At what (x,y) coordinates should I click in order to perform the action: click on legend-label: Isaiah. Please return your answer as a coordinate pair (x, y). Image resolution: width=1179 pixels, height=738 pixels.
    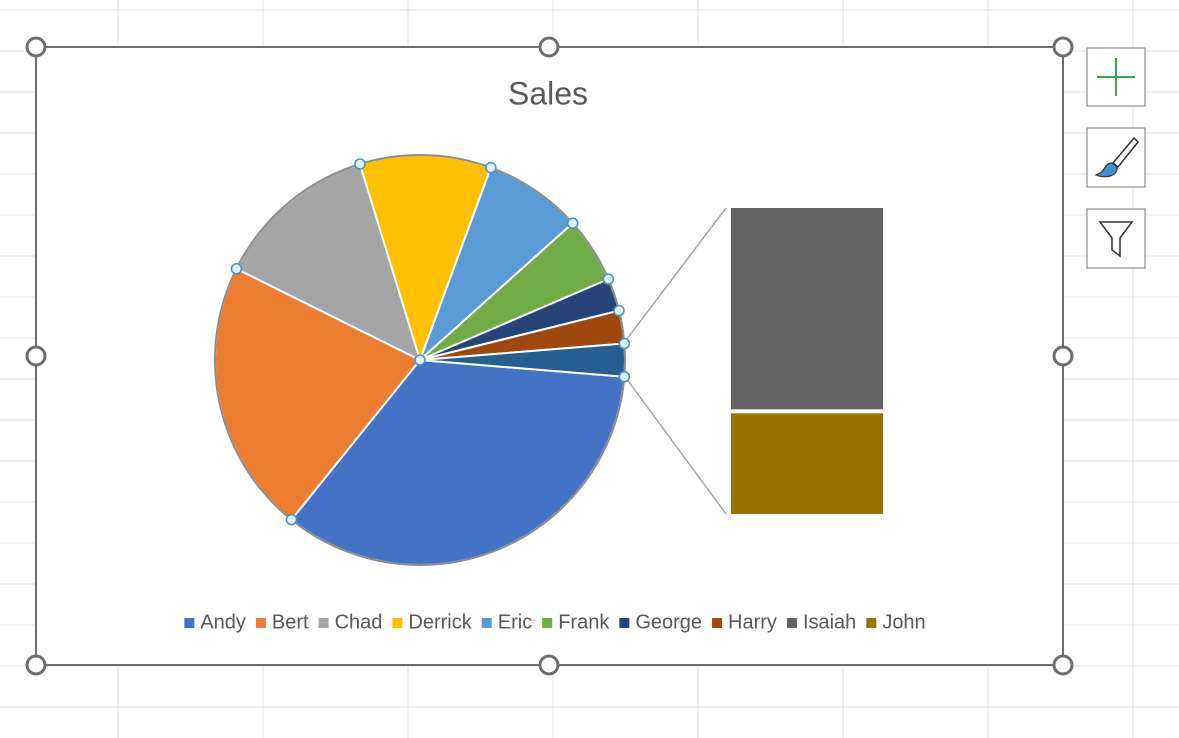
    Looking at the image, I should click on (829, 622).